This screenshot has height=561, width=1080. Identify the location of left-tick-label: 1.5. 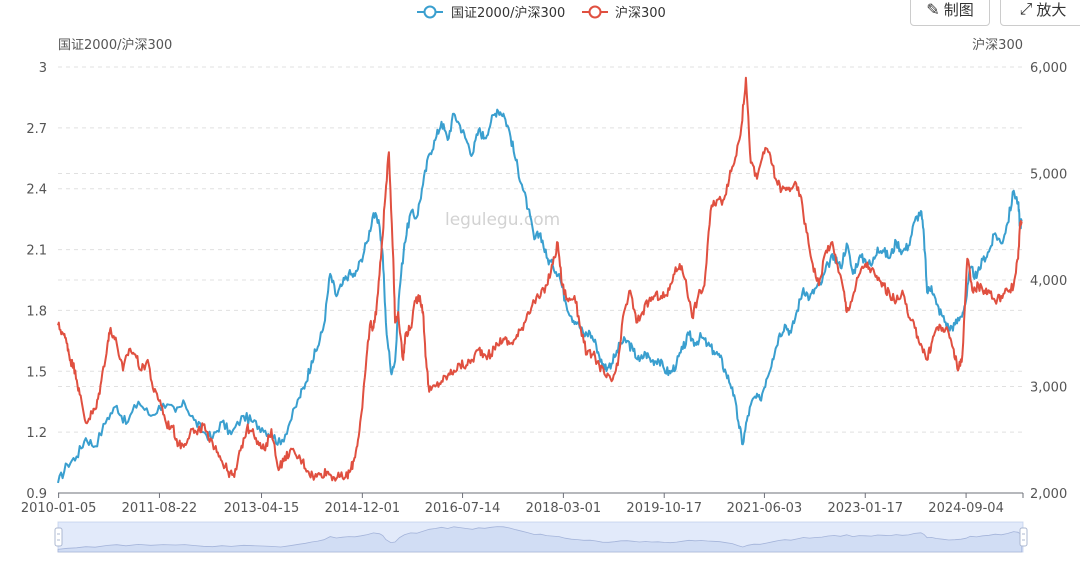
(36, 372).